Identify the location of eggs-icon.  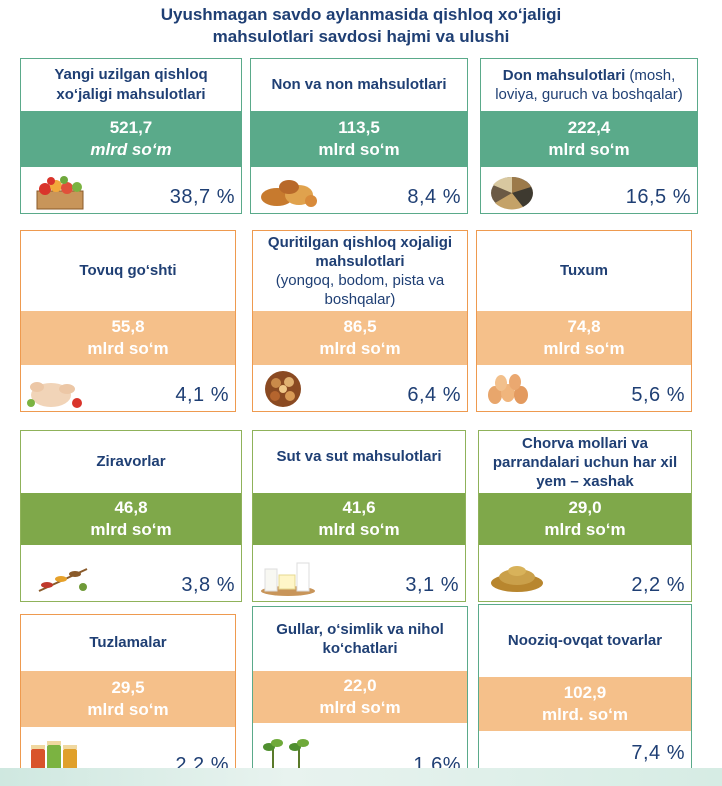
(508, 389).